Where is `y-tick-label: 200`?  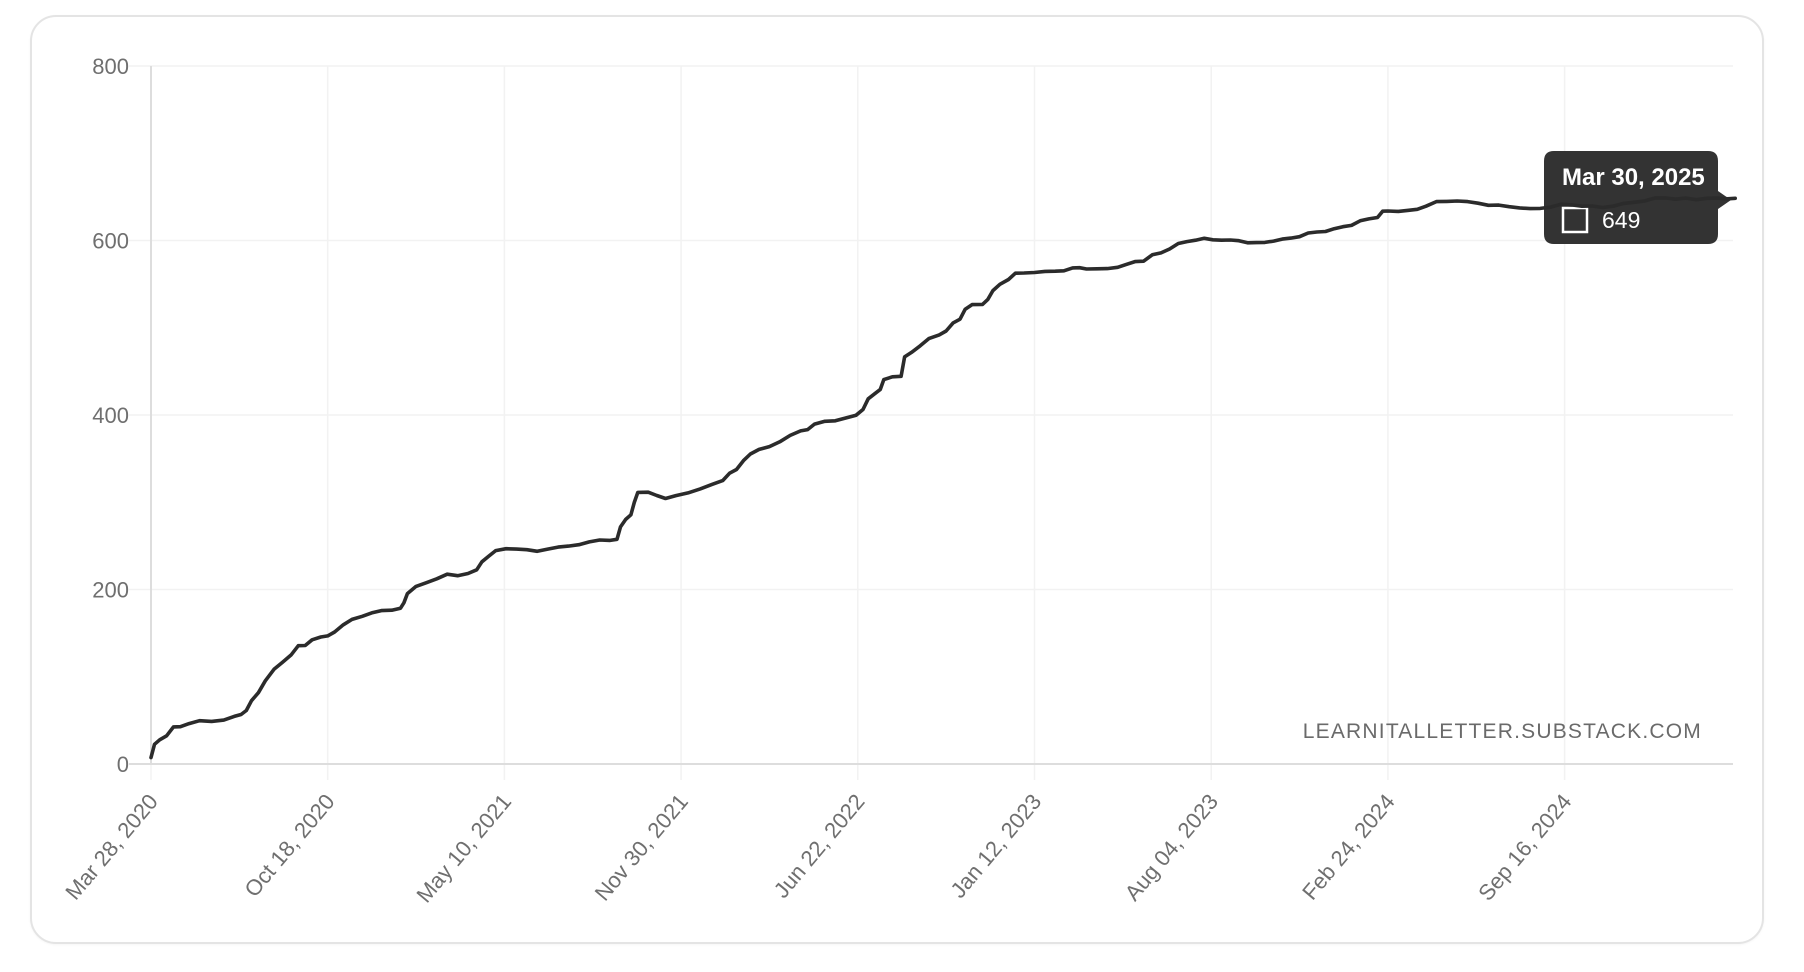
y-tick-label: 200 is located at coordinates (110, 590).